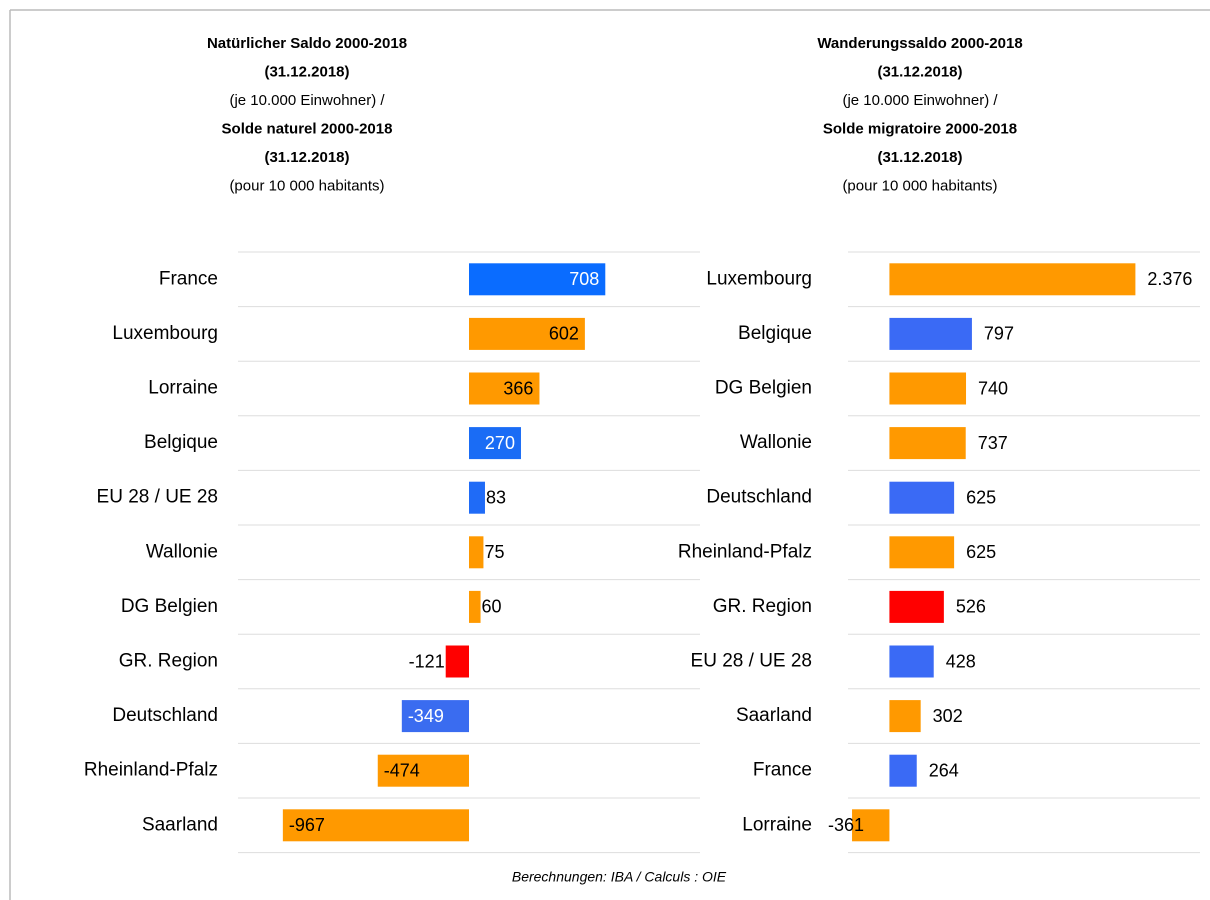  I want to click on value-label: 366, so click(518, 388).